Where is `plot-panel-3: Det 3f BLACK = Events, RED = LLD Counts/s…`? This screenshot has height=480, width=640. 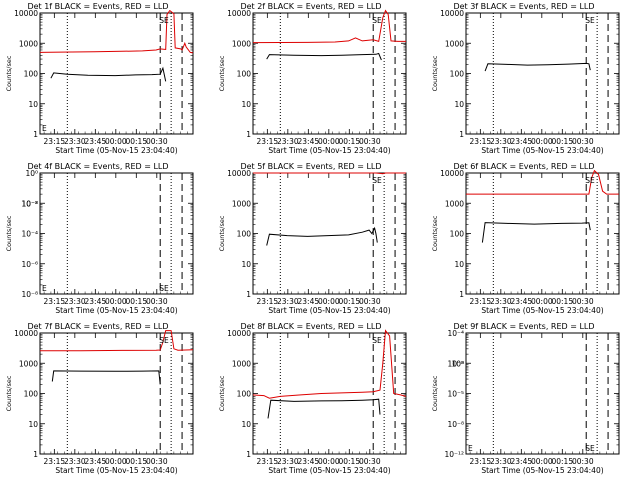 plot-panel-3: Det 3f BLACK = Events, RED = LLD Counts/s… is located at coordinates (525, 78).